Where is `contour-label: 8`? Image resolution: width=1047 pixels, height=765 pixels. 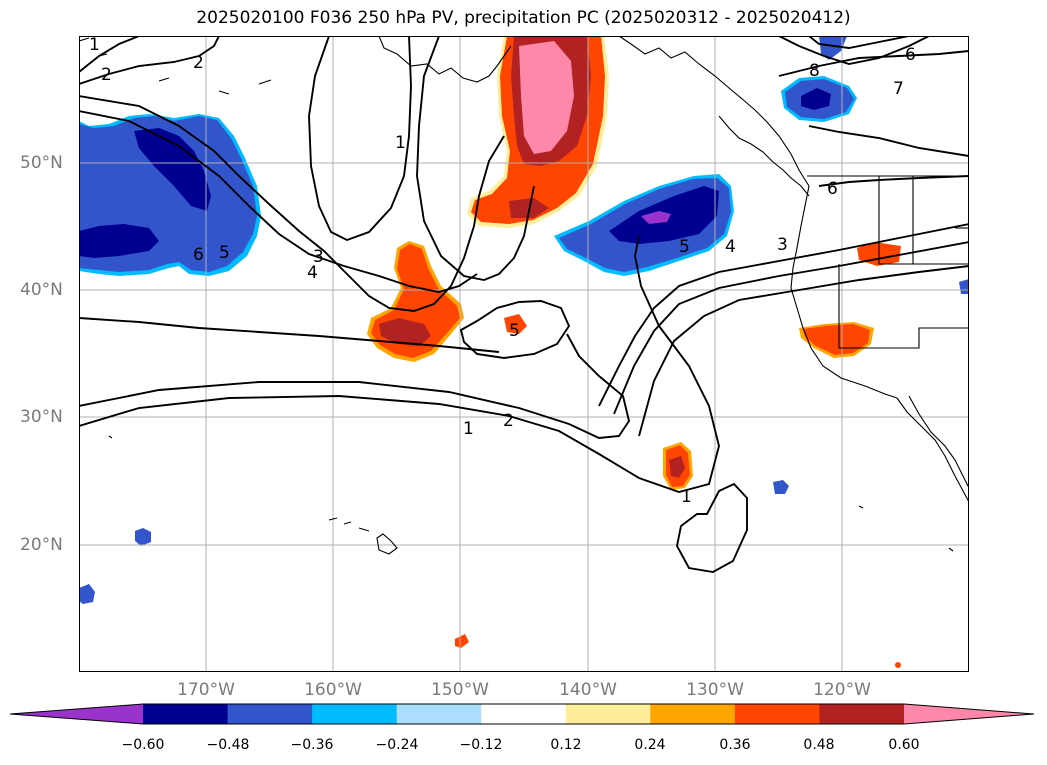
contour-label: 8 is located at coordinates (814, 71).